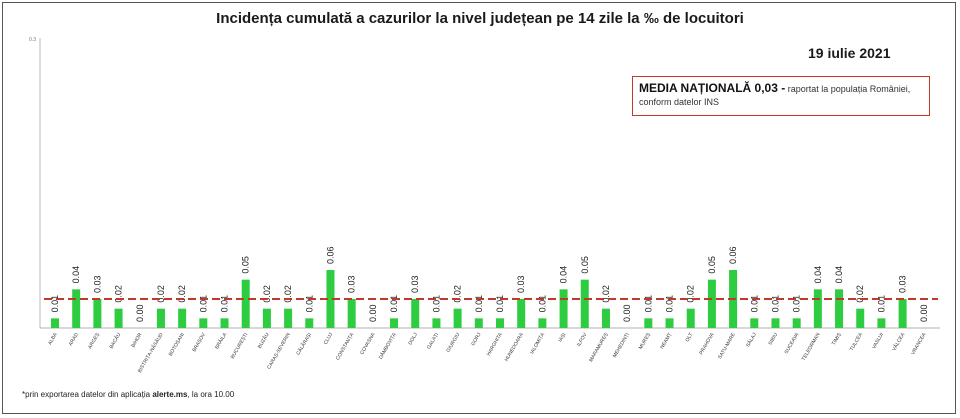 The image size is (960, 418). Describe the element at coordinates (182, 318) in the screenshot. I see `bar-botoșani` at that location.